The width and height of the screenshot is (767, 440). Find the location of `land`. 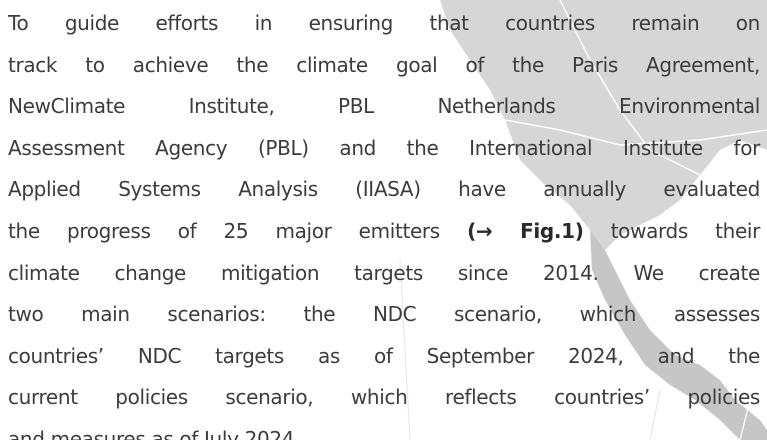

land is located at coordinates (678, 335).